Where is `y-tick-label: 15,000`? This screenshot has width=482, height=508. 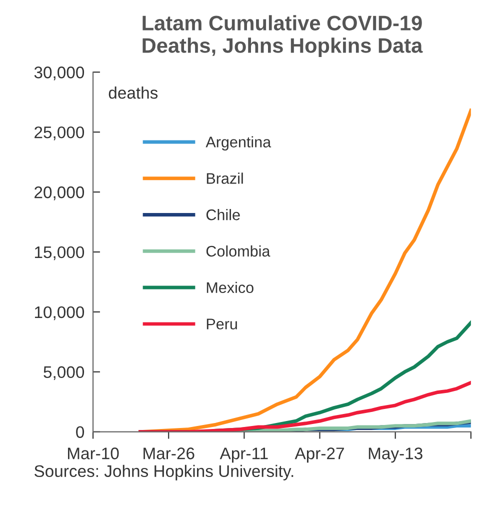 y-tick-label: 15,000 is located at coordinates (59, 253).